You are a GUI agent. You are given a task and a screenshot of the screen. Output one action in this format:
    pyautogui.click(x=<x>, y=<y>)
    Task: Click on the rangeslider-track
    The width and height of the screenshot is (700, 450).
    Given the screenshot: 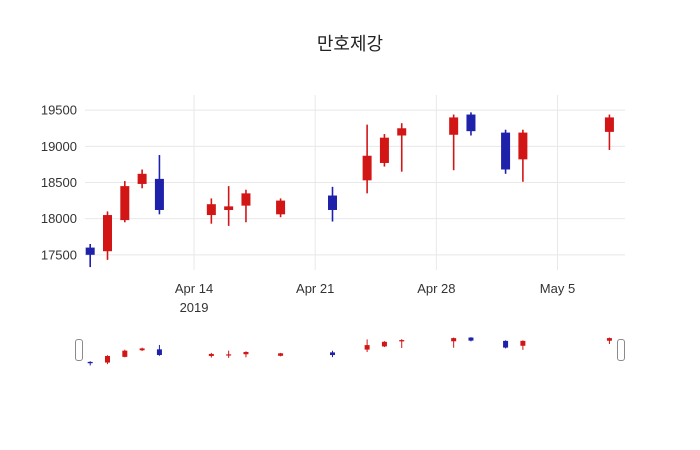 What is the action you would take?
    pyautogui.click(x=355, y=350)
    